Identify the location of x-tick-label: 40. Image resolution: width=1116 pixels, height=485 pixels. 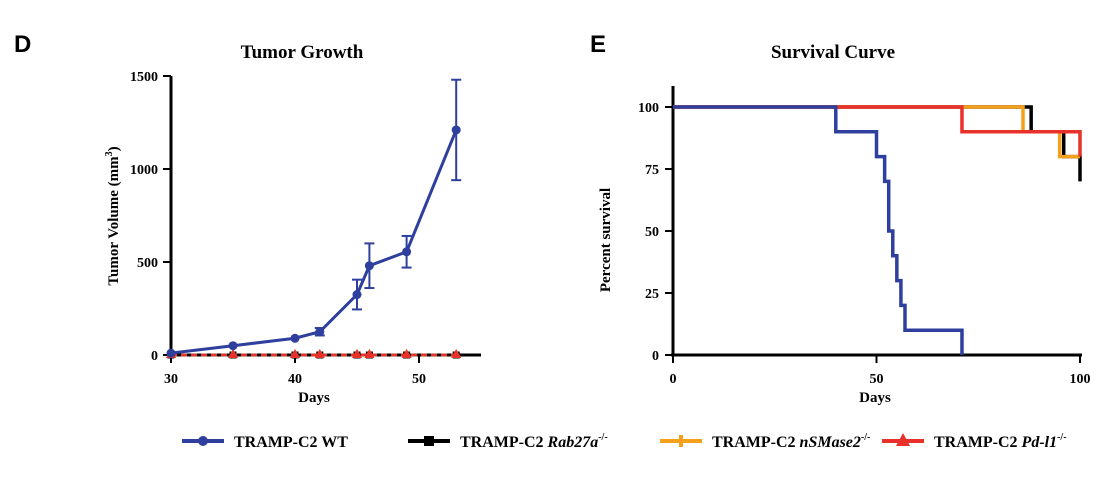
(295, 379).